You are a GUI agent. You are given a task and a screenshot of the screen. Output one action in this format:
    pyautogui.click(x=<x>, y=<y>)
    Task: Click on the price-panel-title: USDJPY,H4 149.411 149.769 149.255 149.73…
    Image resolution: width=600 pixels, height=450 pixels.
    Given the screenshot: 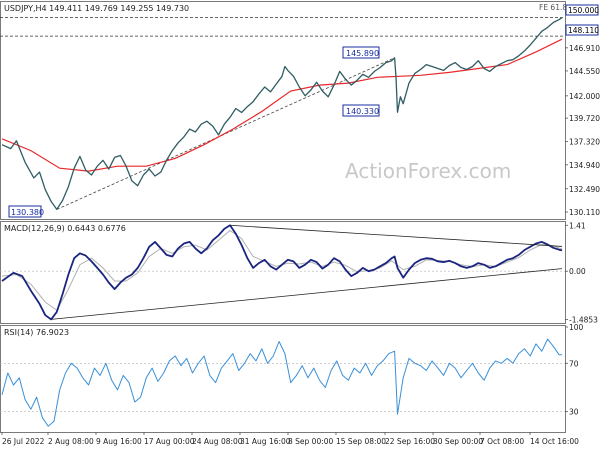 What is the action you would take?
    pyautogui.click(x=96, y=8)
    